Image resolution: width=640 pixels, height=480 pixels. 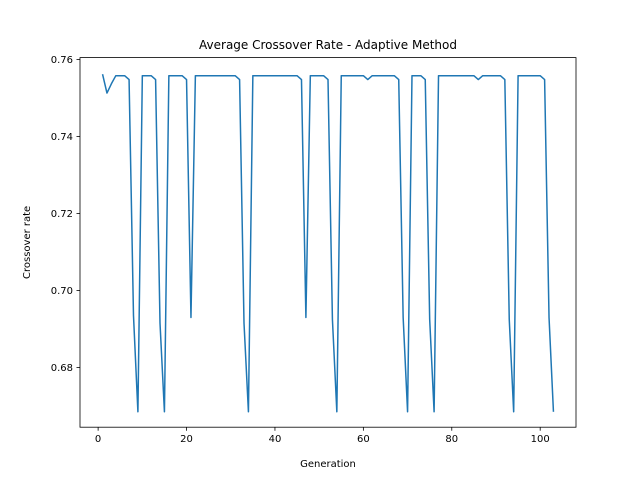 I want to click on x-tick-label: 40, so click(x=275, y=439).